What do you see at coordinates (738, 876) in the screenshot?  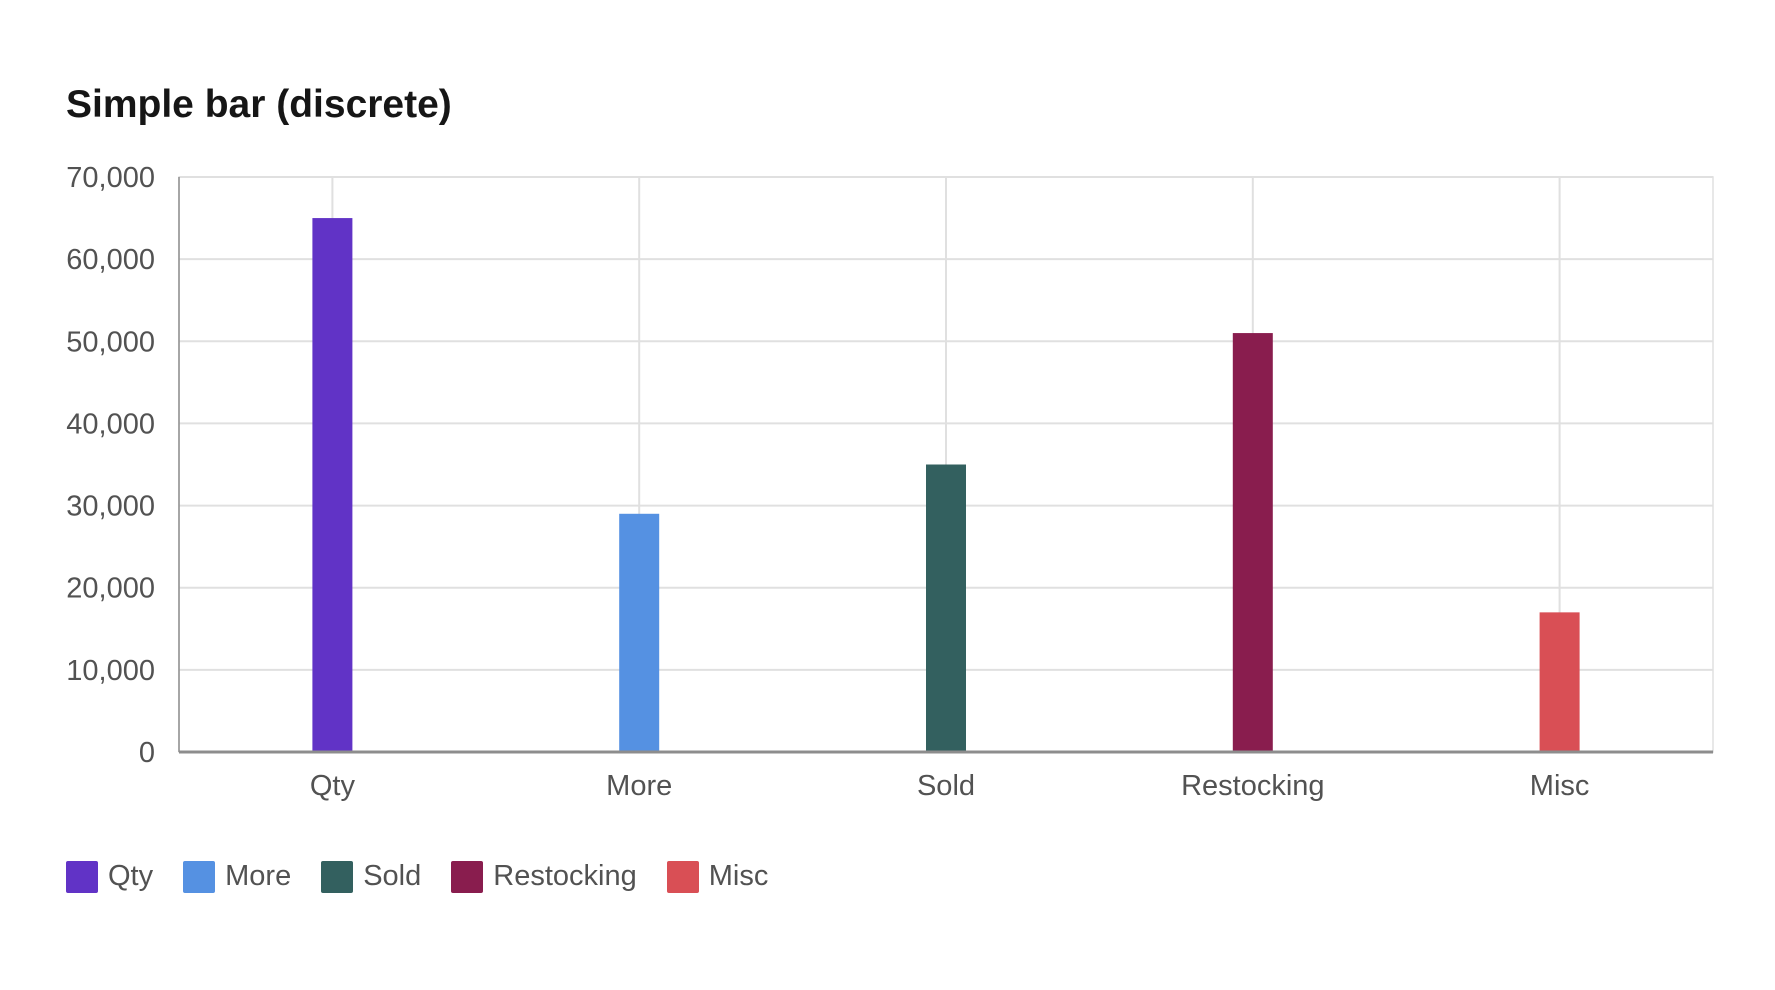 I see `legend-label: Misc` at bounding box center [738, 876].